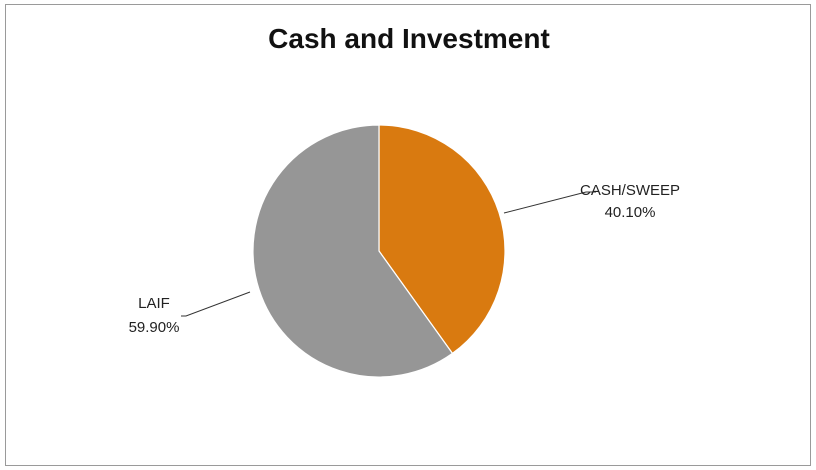  I want to click on slice-value-label: 40.10%, so click(630, 212).